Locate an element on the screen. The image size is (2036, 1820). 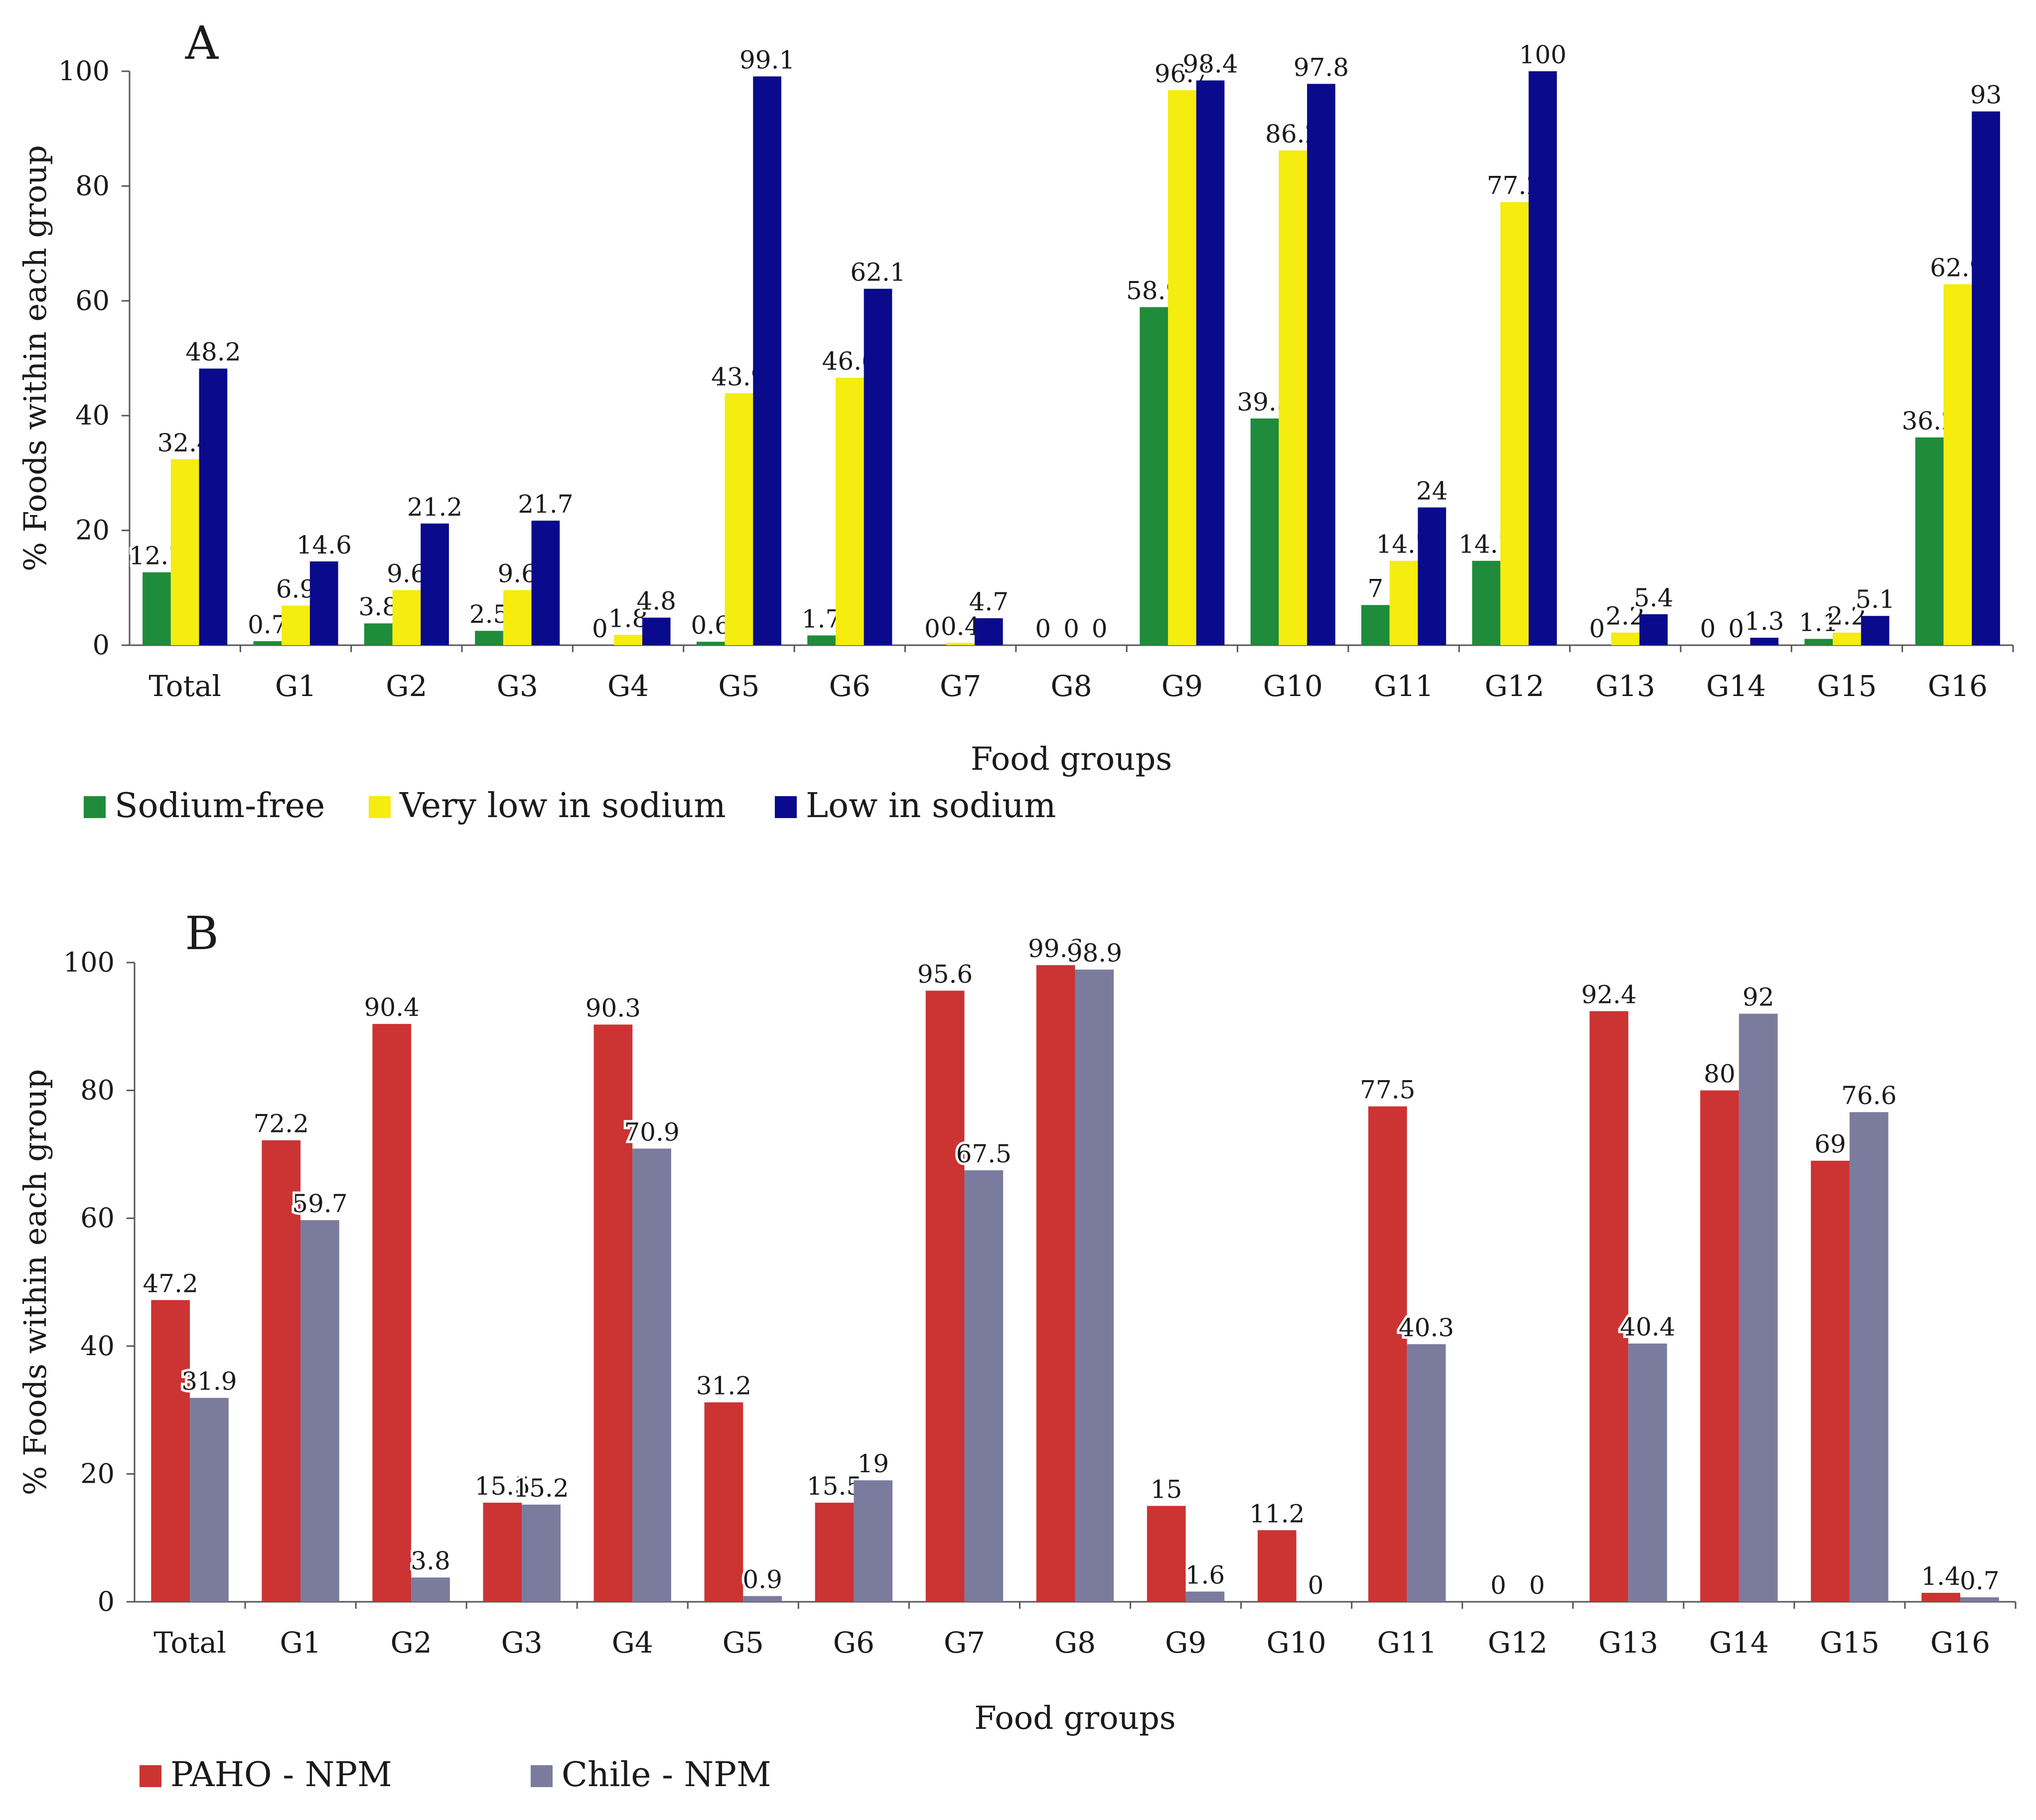
data-label: 62.1 is located at coordinates (878, 272).